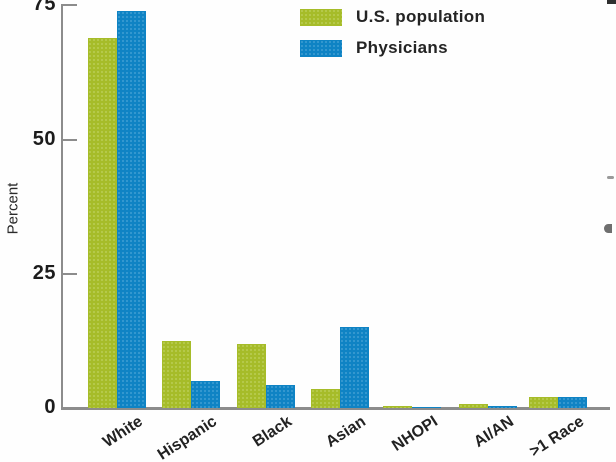  What do you see at coordinates (402, 47) in the screenshot?
I see `legend-label-physicians: Physicians` at bounding box center [402, 47].